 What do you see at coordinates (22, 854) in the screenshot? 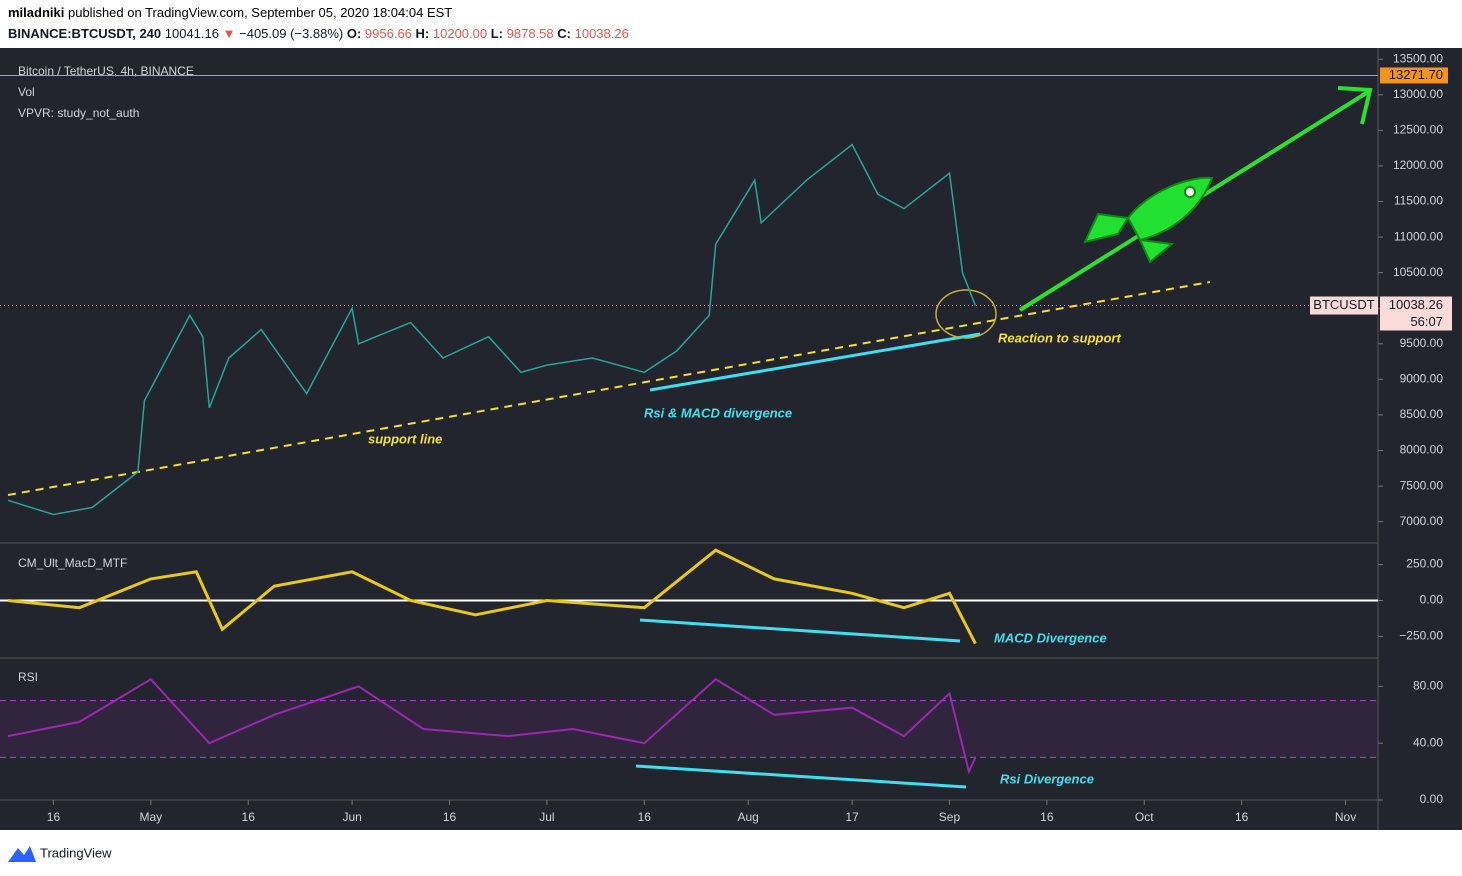
I see `logo` at bounding box center [22, 854].